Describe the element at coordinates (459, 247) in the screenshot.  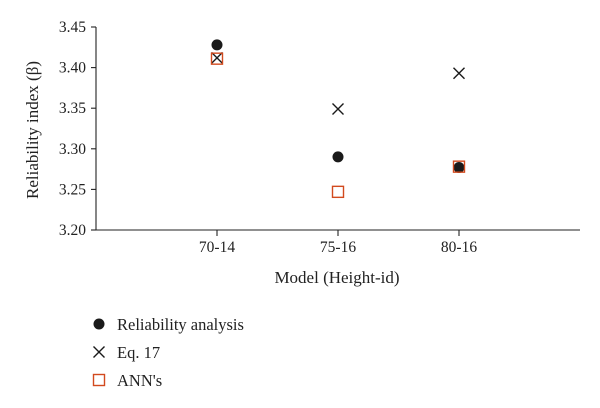
I see `x-tick-label: 80-16` at that location.